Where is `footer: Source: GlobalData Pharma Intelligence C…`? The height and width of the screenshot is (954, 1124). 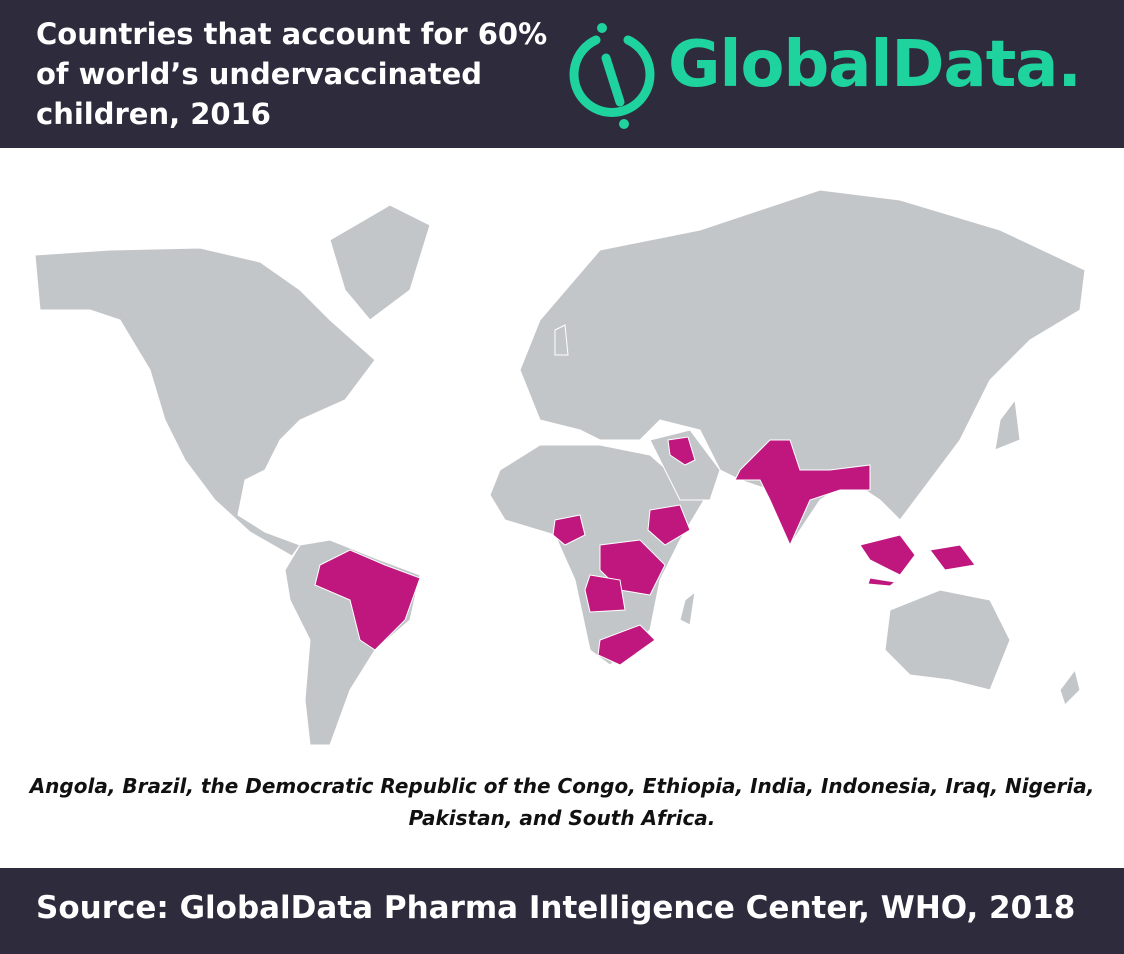
footer: Source: GlobalData Pharma Intelligence C… is located at coordinates (562, 911).